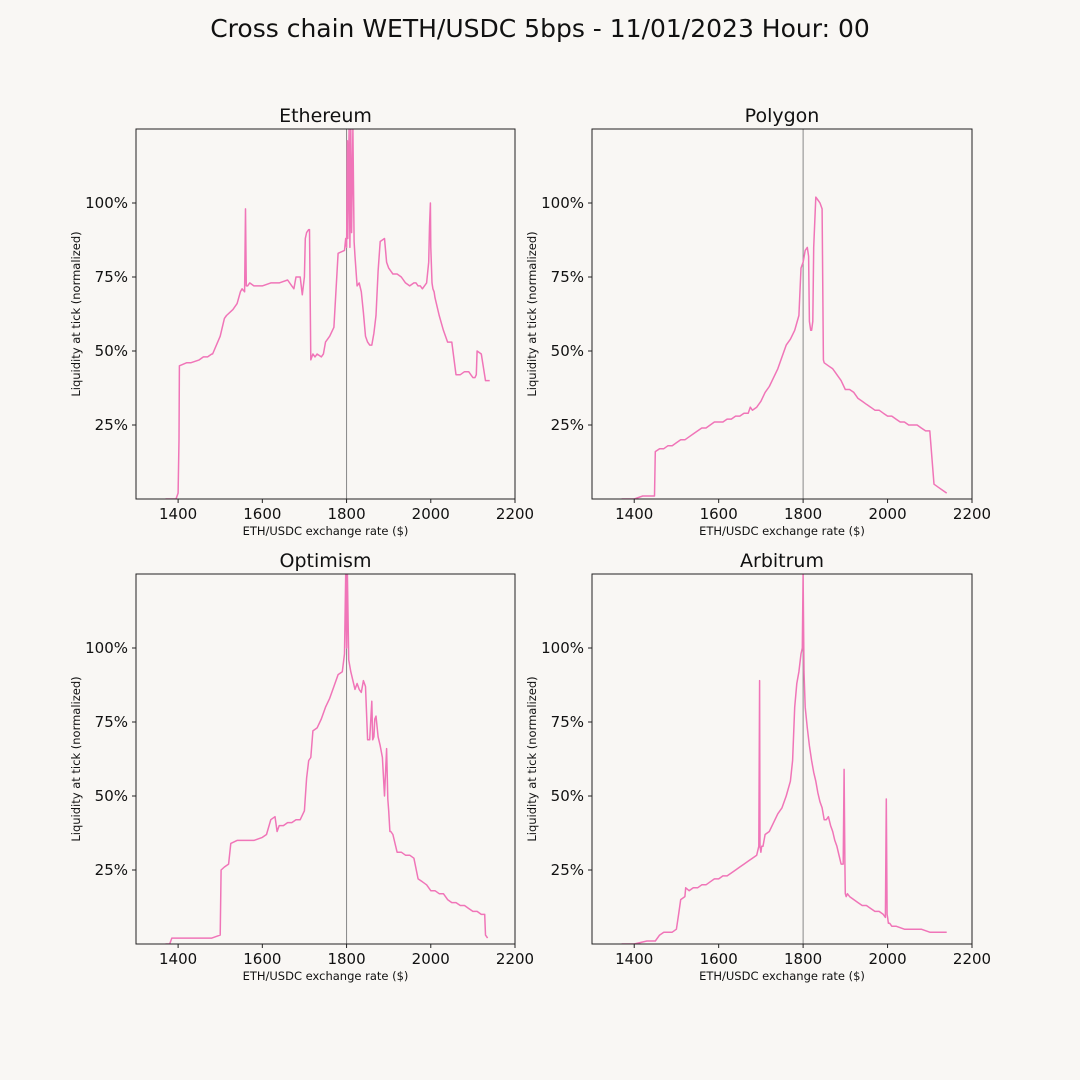 The height and width of the screenshot is (1080, 1080). Describe the element at coordinates (784, 347) in the screenshot. I see `series-line-polygon` at that location.